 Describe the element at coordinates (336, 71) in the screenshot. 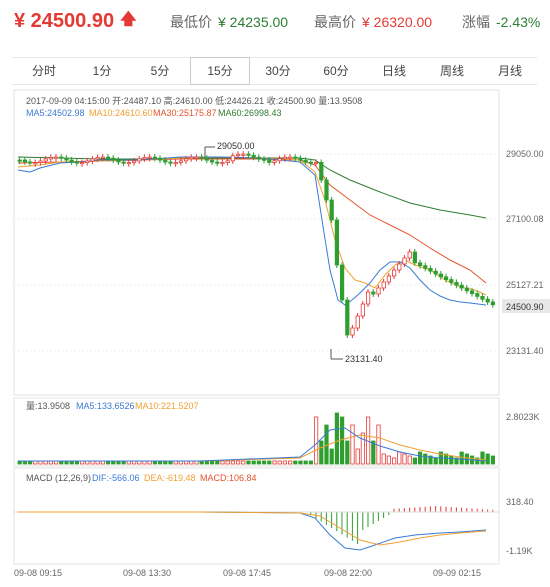

I see `tab-60min: 60分` at that location.